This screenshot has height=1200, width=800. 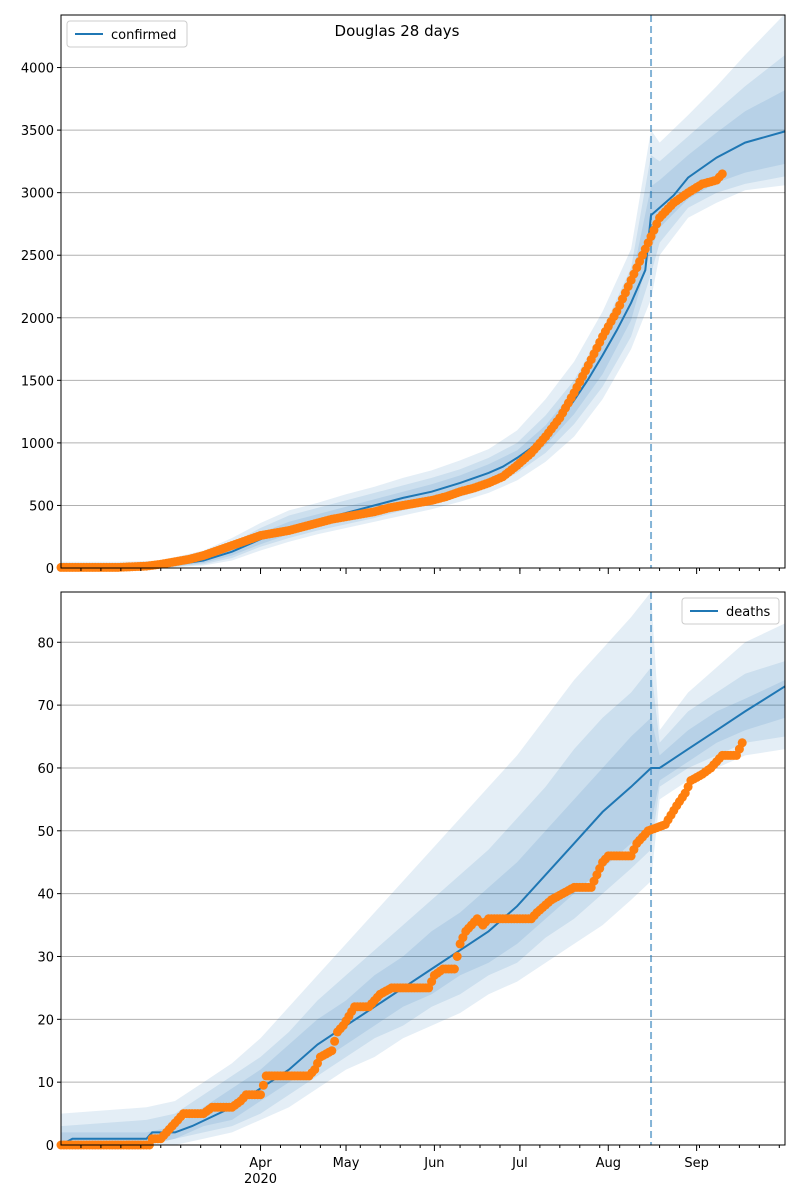 What do you see at coordinates (45, 1083) in the screenshot?
I see `y-tick-label: 10` at bounding box center [45, 1083].